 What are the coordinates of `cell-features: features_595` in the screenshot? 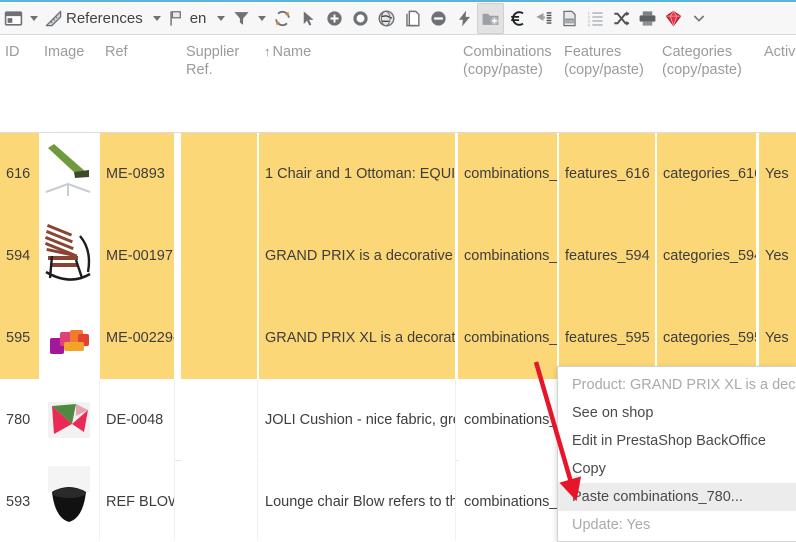 It's located at (607, 338).